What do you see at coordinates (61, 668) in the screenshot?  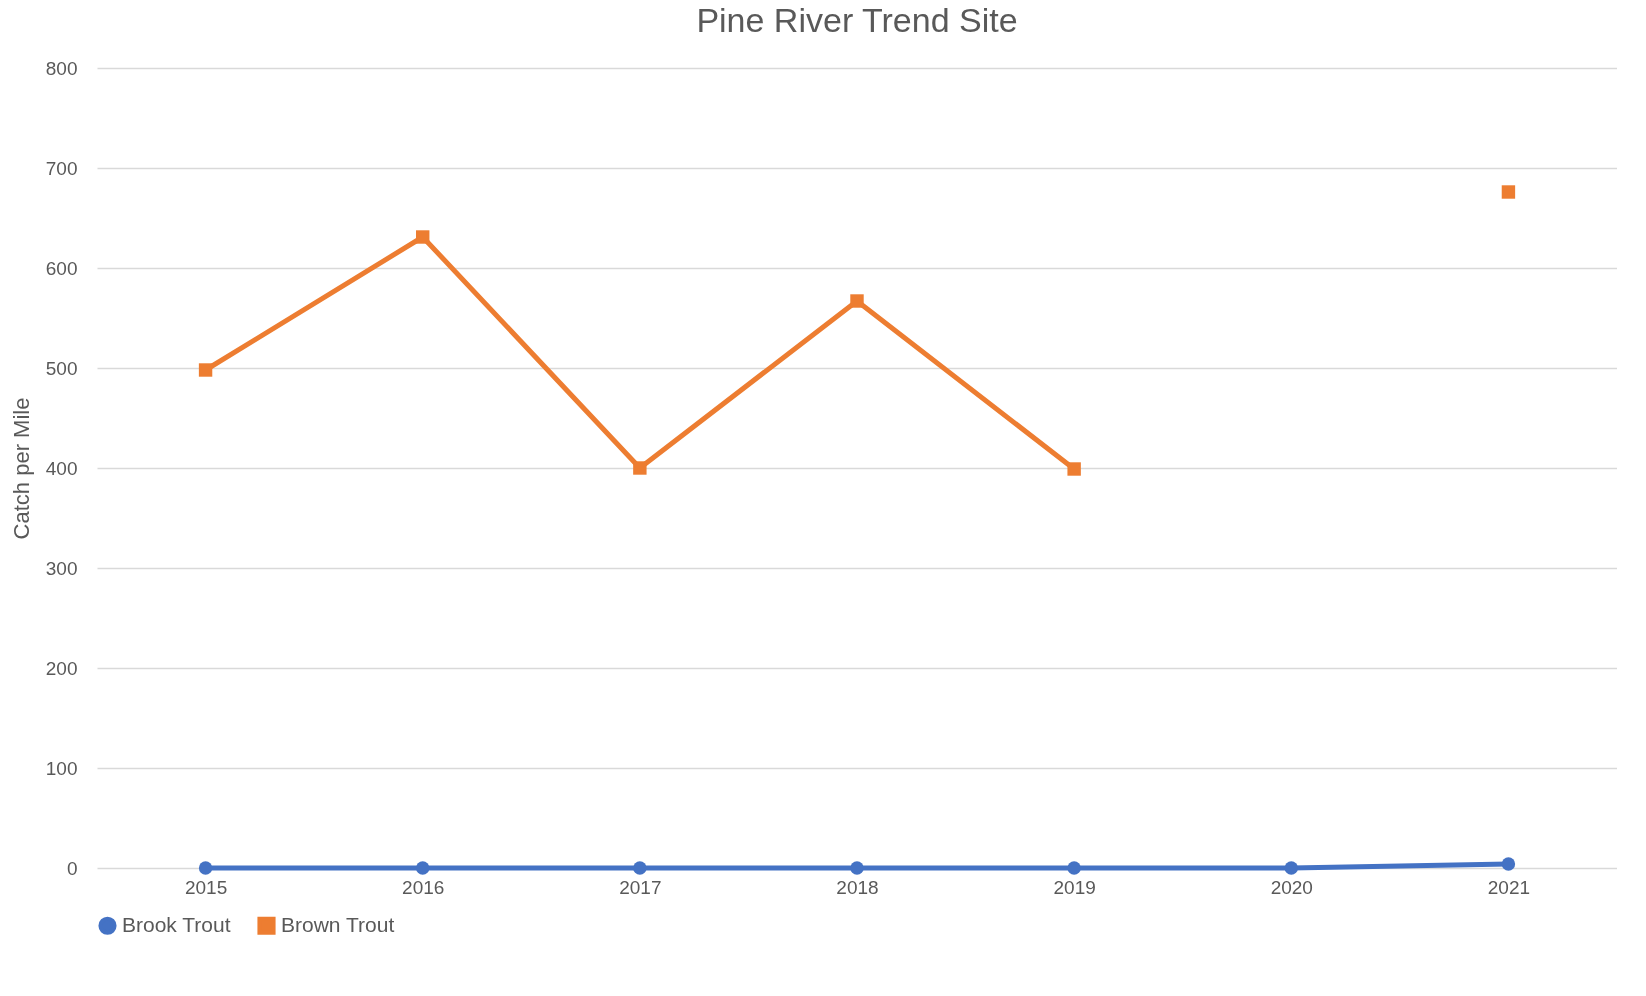 I see `y-tick-label: 200` at bounding box center [61, 668].